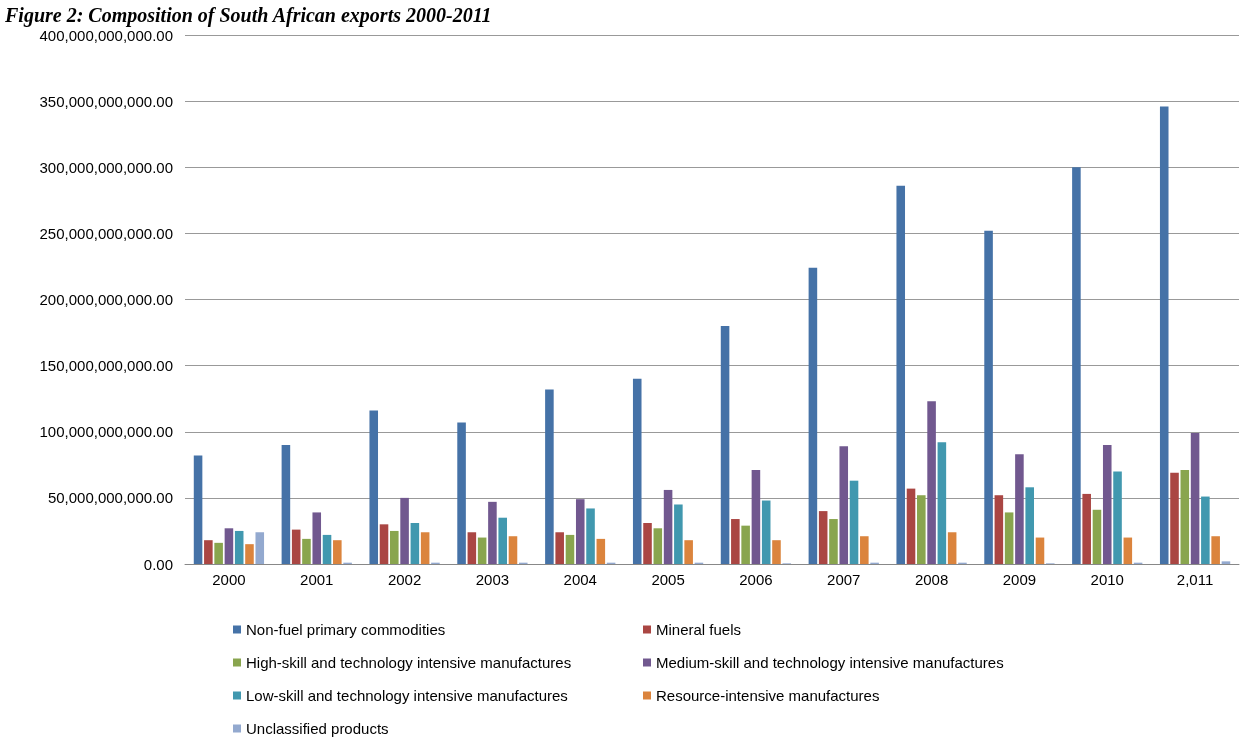  What do you see at coordinates (407, 695) in the screenshot?
I see `legend-label: Low-skill and technology intensive manufactures` at bounding box center [407, 695].